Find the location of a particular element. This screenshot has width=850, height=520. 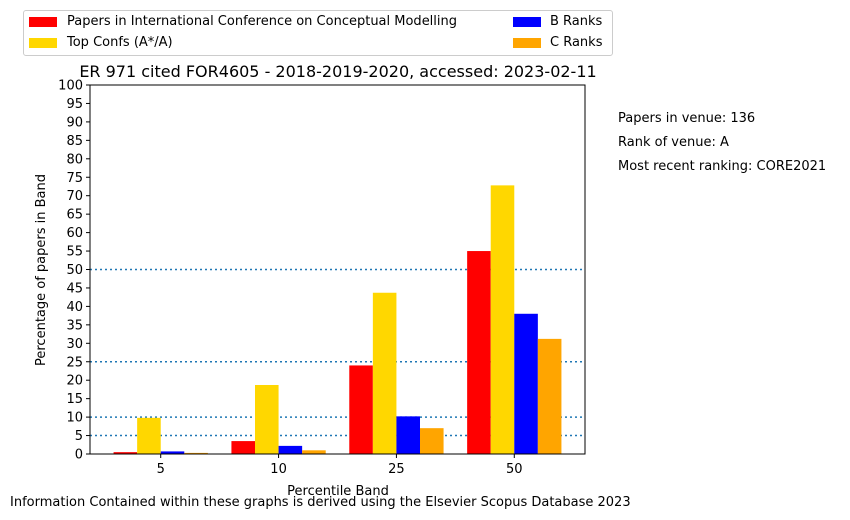

y-axis-label: Percentage of papers in Band is located at coordinates (41, 270).